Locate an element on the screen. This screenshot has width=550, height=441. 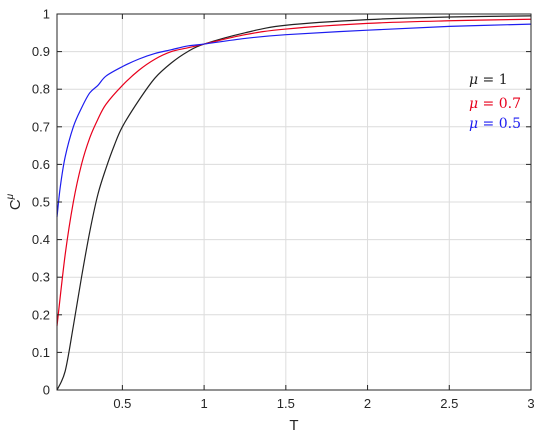
x-tick-label: 2.5 is located at coordinates (449, 403).